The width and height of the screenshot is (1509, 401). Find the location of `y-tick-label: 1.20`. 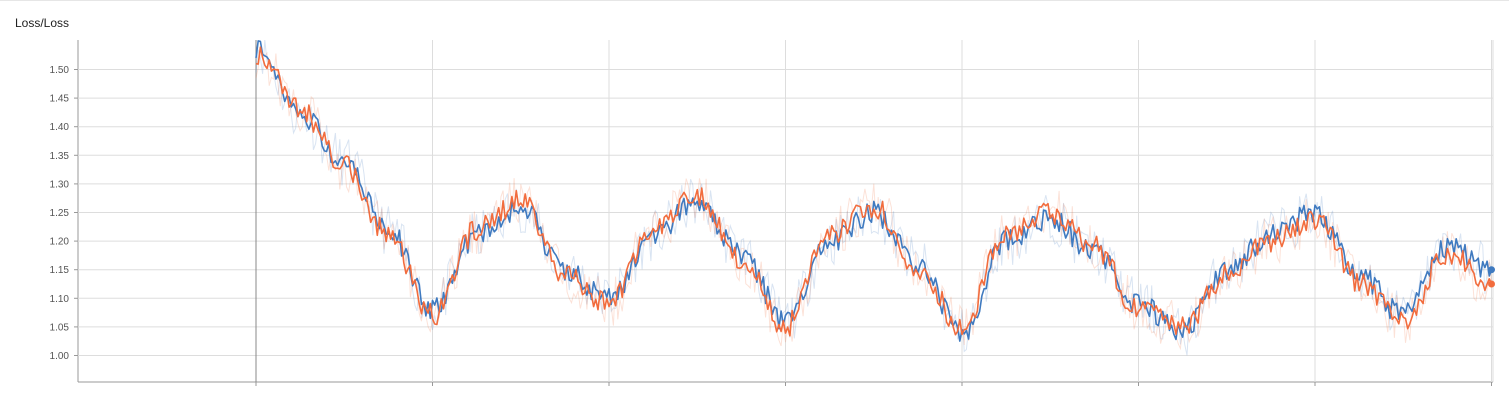

y-tick-label: 1.20 is located at coordinates (60, 242).